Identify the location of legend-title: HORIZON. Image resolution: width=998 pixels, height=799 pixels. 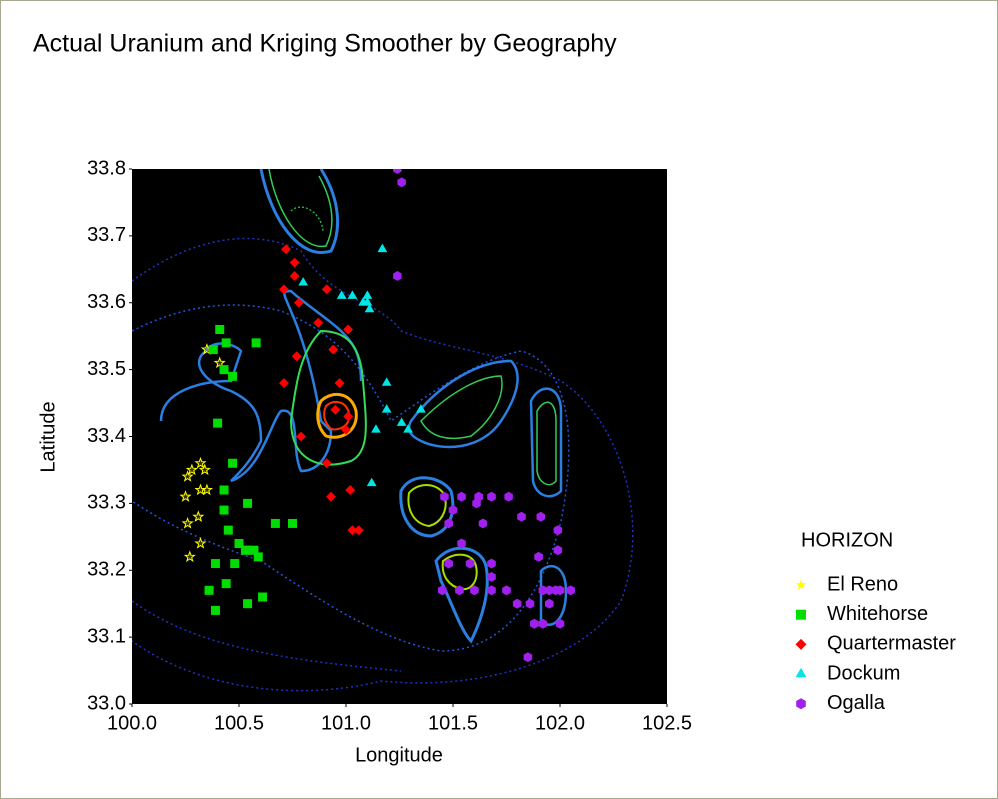
(847, 540).